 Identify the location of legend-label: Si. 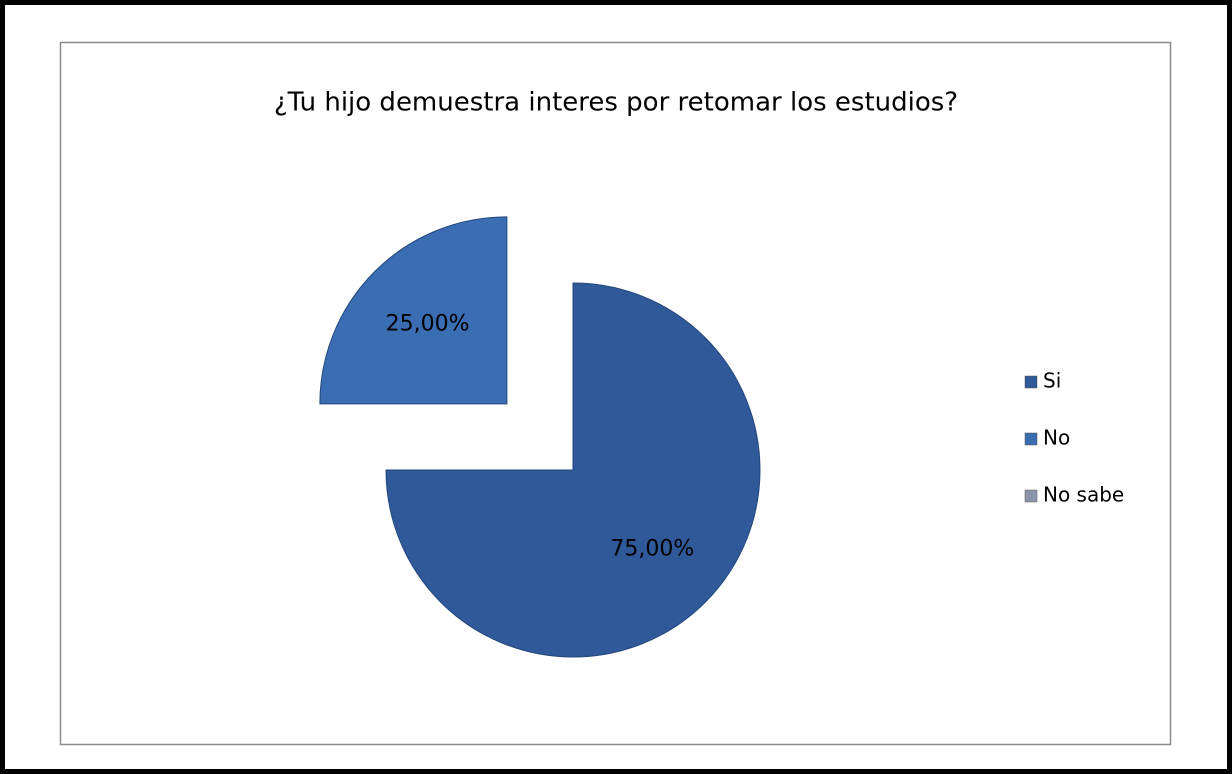
(1052, 381).